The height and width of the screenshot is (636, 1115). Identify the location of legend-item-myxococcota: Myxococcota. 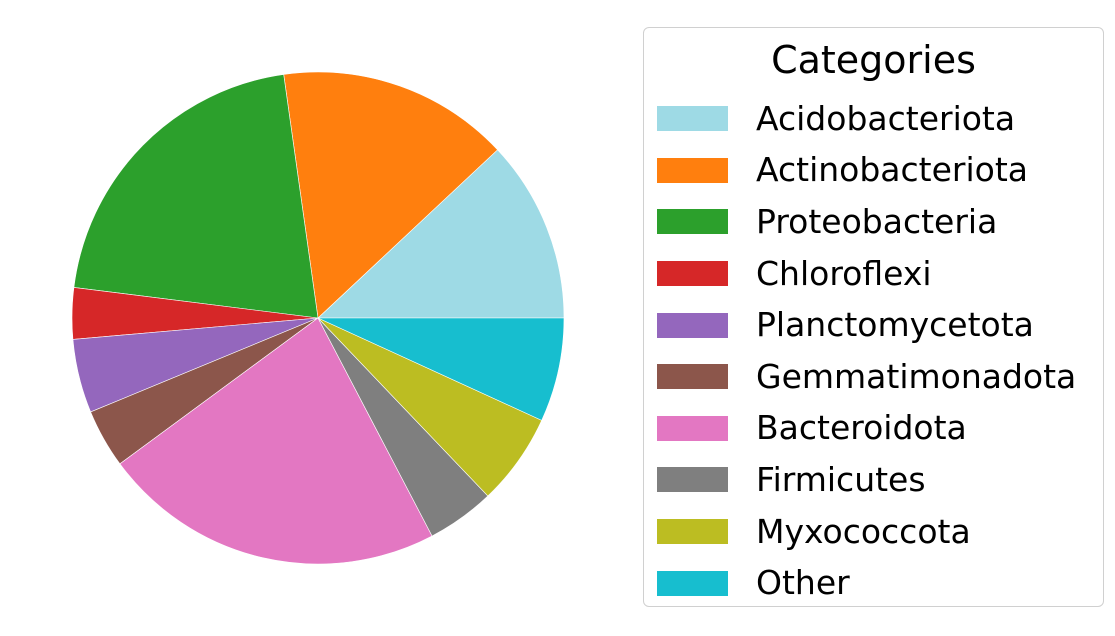
(866, 532).